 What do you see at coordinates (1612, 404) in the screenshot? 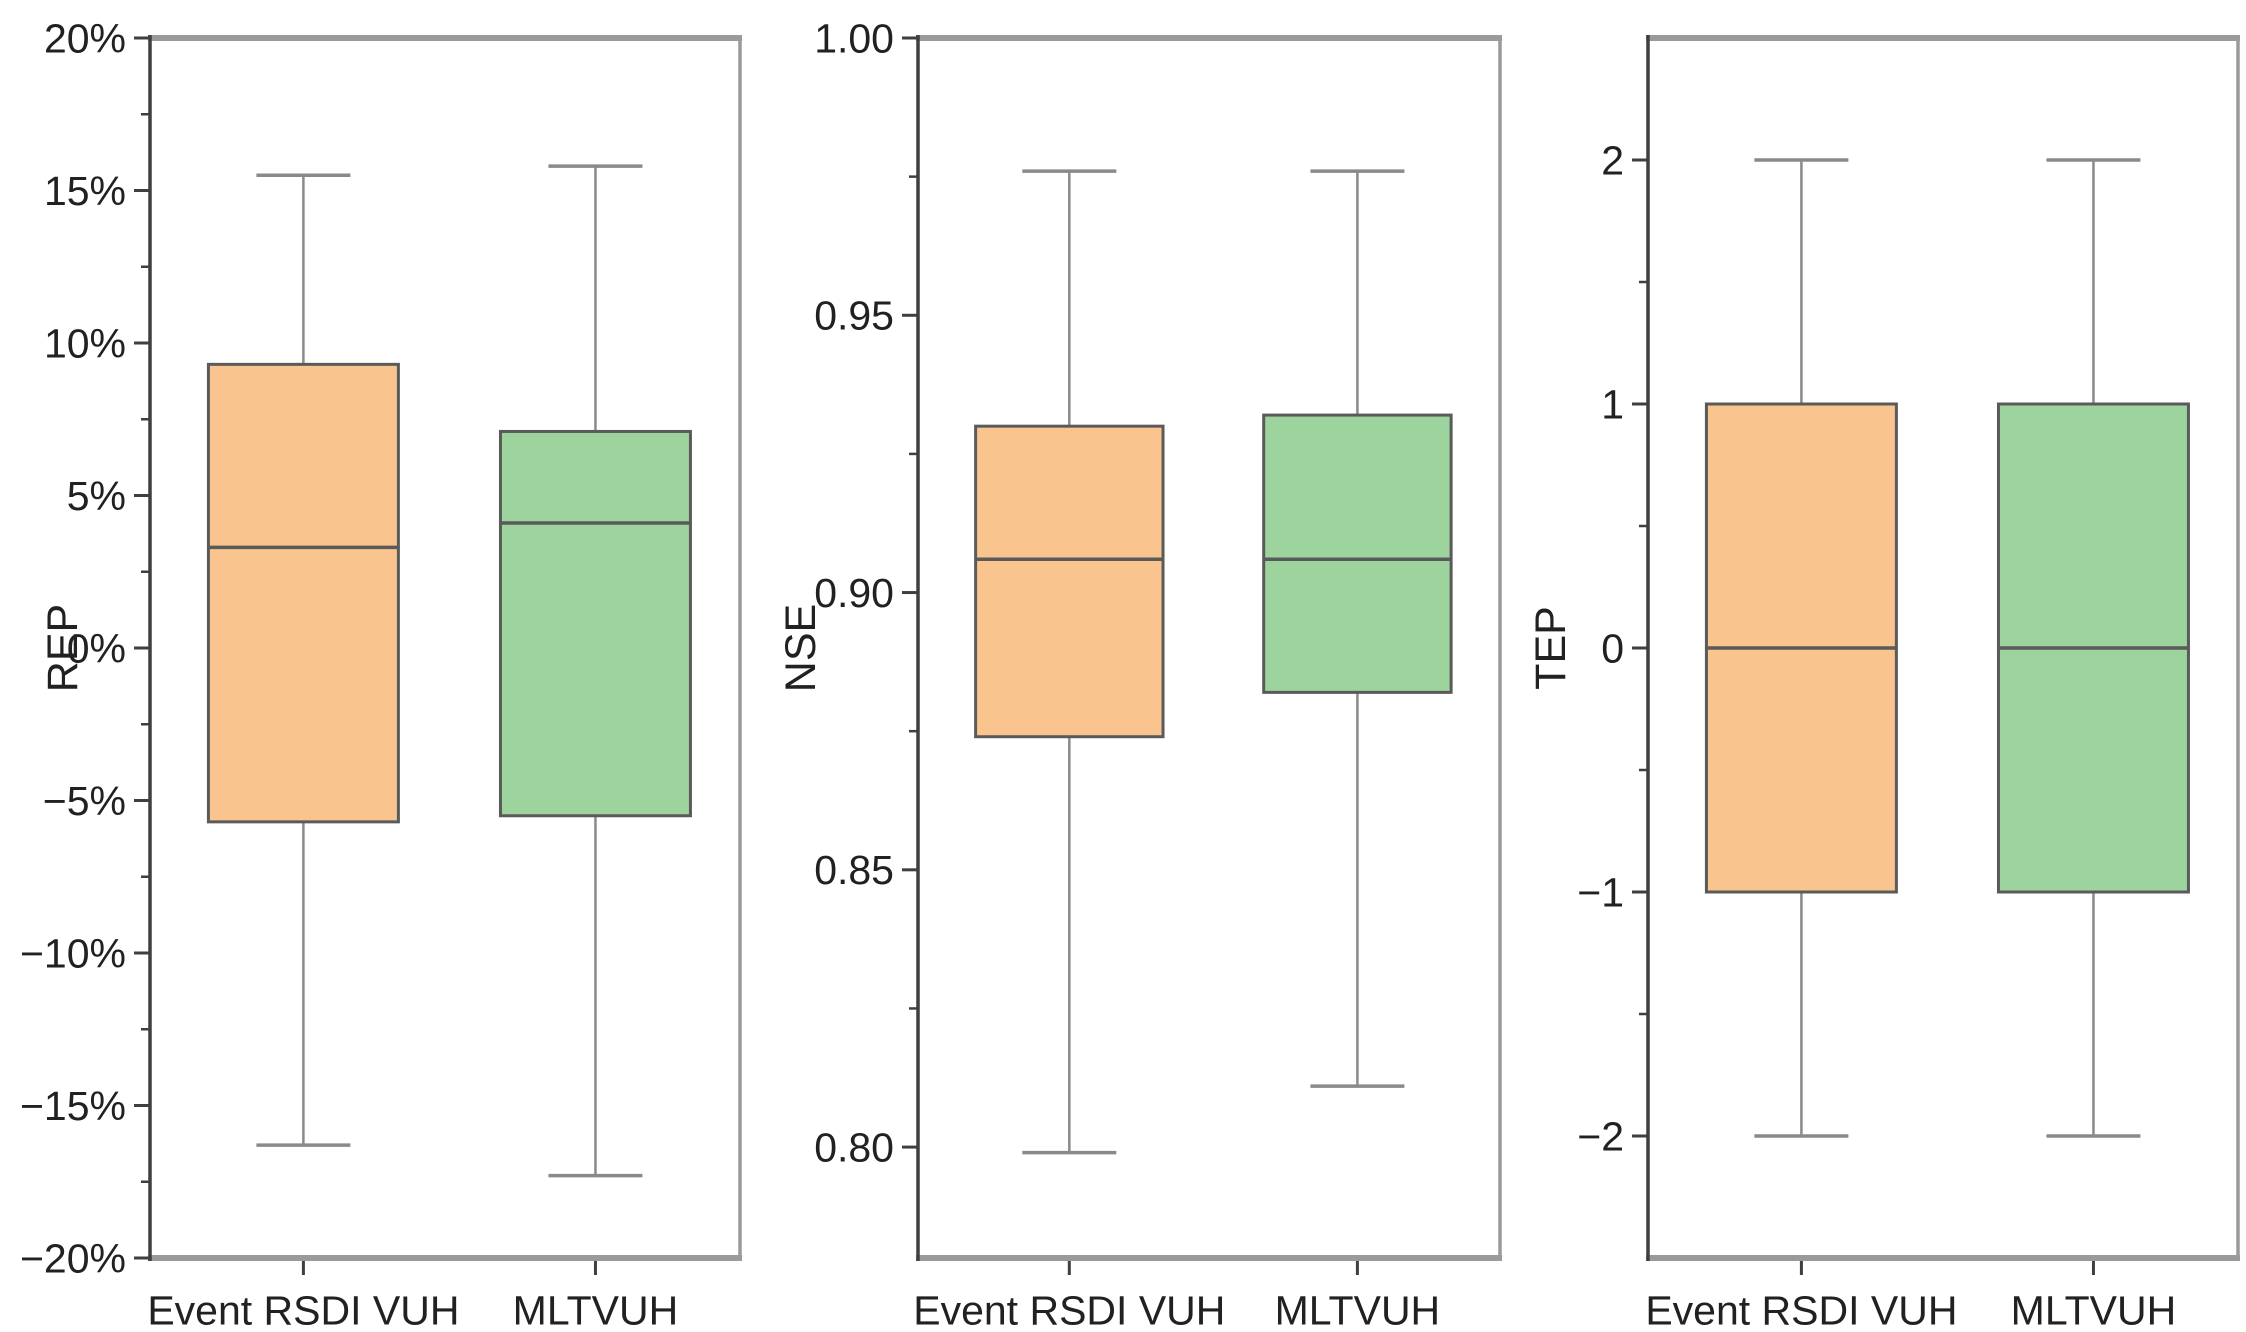
I see `y-tick-label-tep-1: 1` at bounding box center [1612, 404].